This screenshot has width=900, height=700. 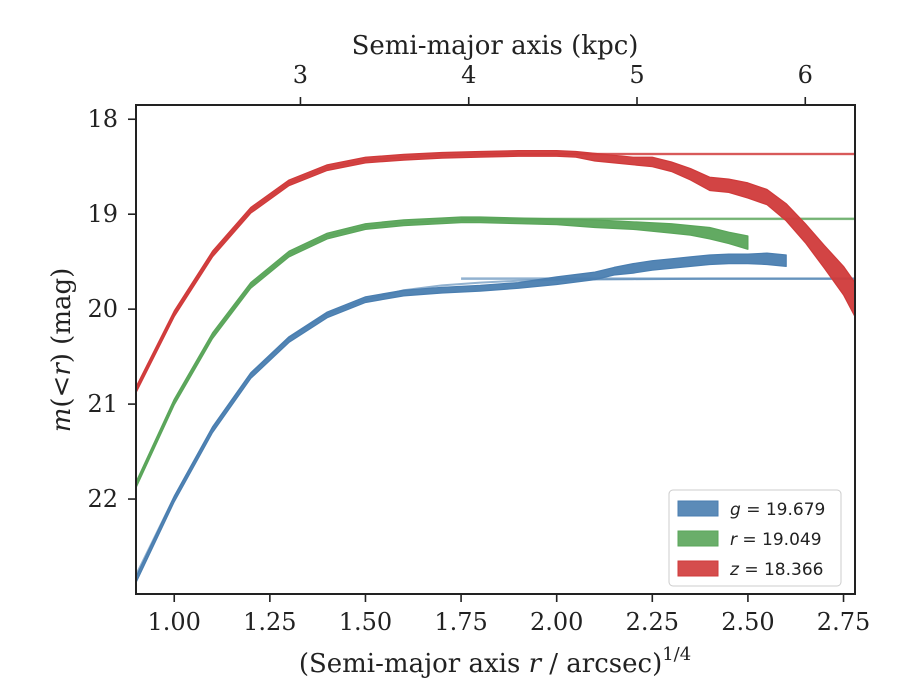 What do you see at coordinates (698, 538) in the screenshot?
I see `legend-swatch-r` at bounding box center [698, 538].